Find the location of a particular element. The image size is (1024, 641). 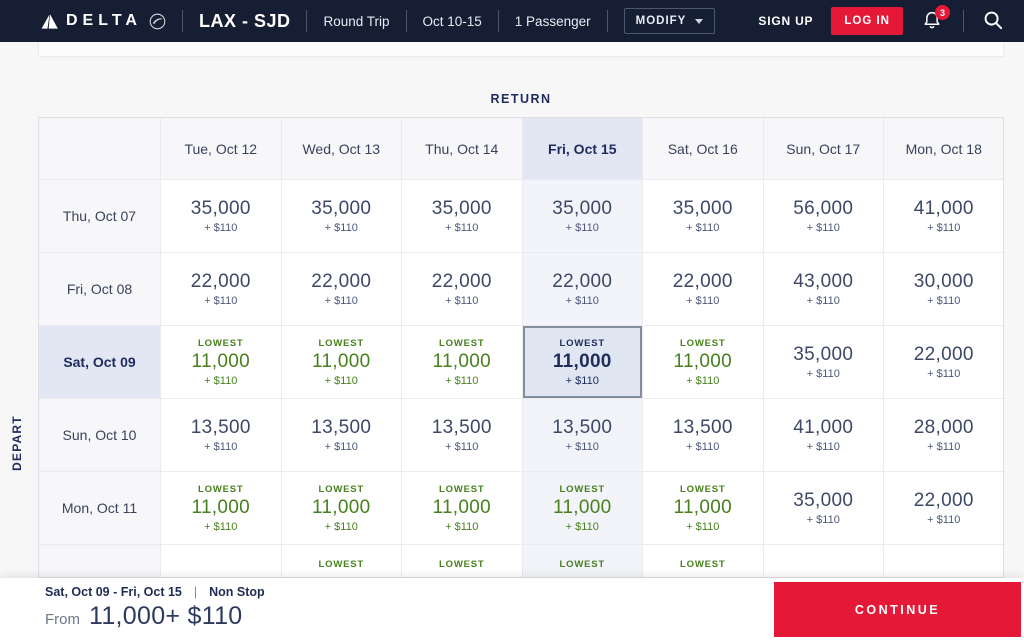

return-date-header: Sat, Oct 16 is located at coordinates (703, 149).